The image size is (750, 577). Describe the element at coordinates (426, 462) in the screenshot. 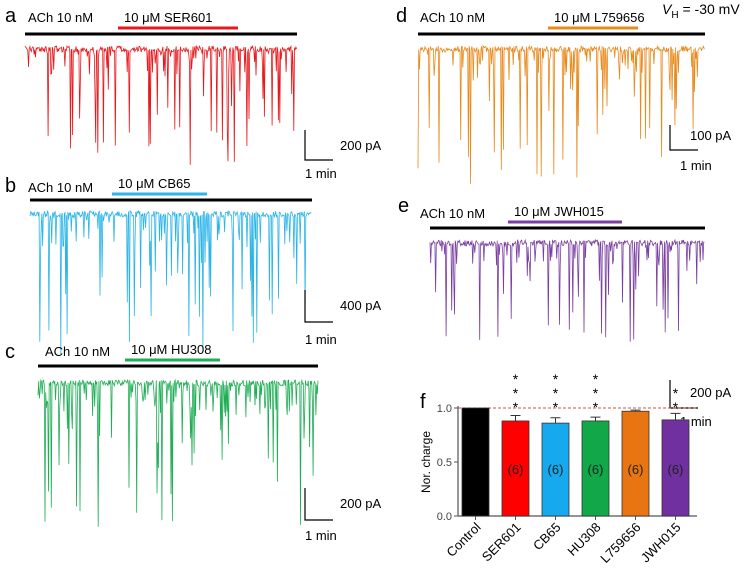

I see `y-axis-label: Nor. charge` at that location.